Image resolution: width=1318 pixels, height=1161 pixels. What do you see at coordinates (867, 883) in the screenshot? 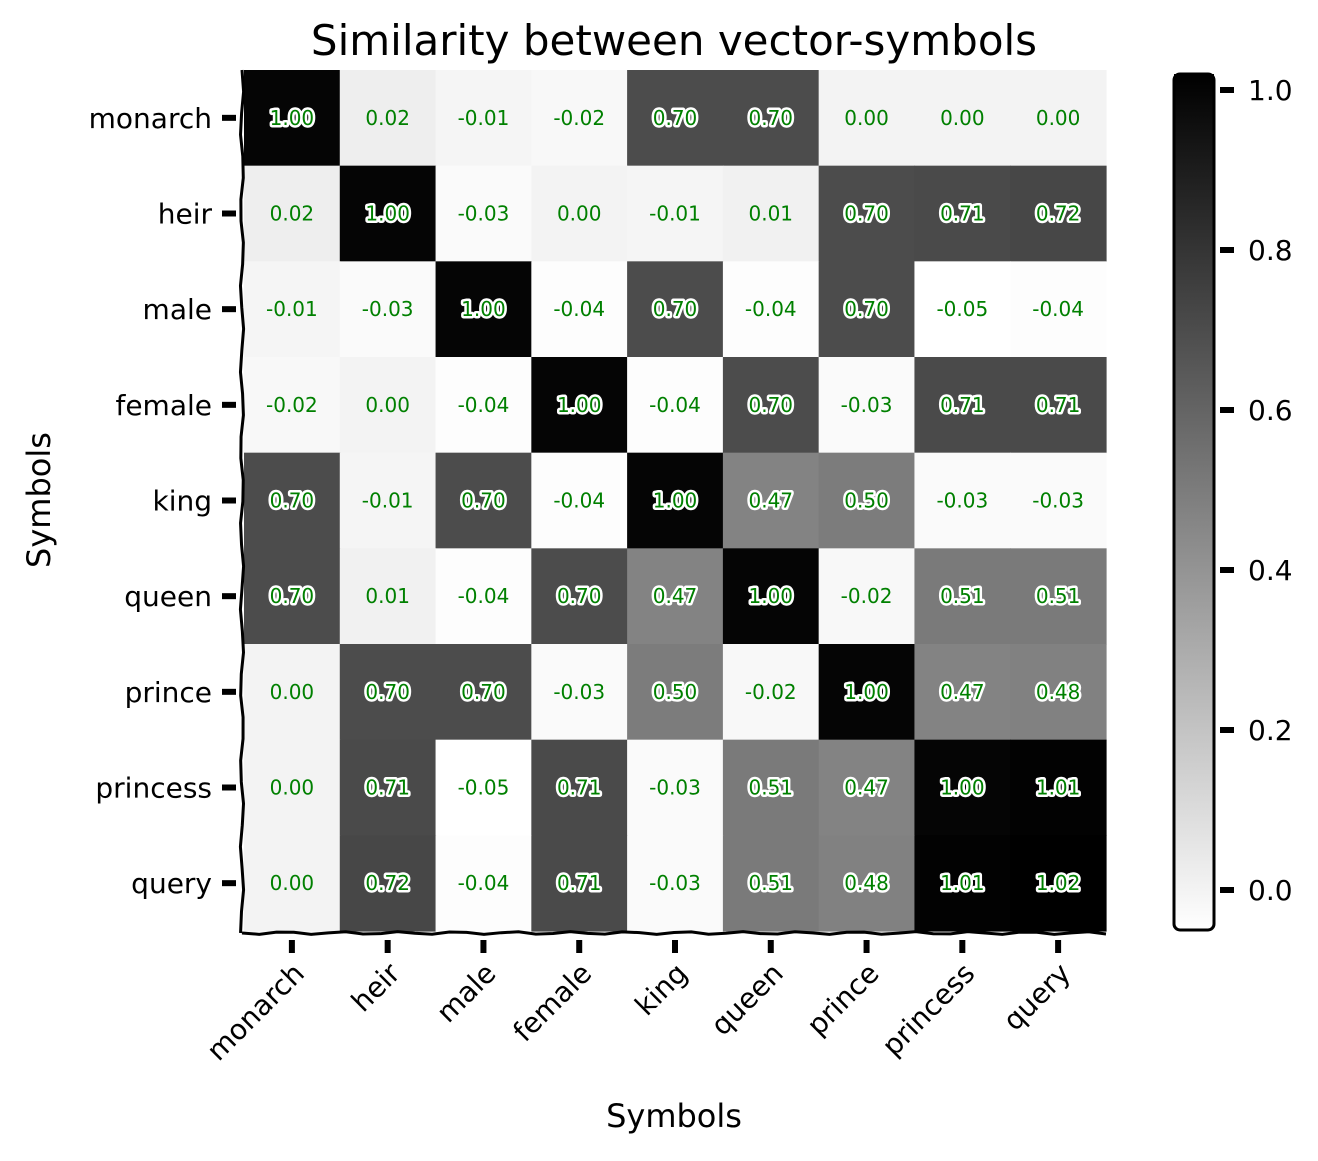
I see `heatmap-cell-query-prince` at bounding box center [867, 883].